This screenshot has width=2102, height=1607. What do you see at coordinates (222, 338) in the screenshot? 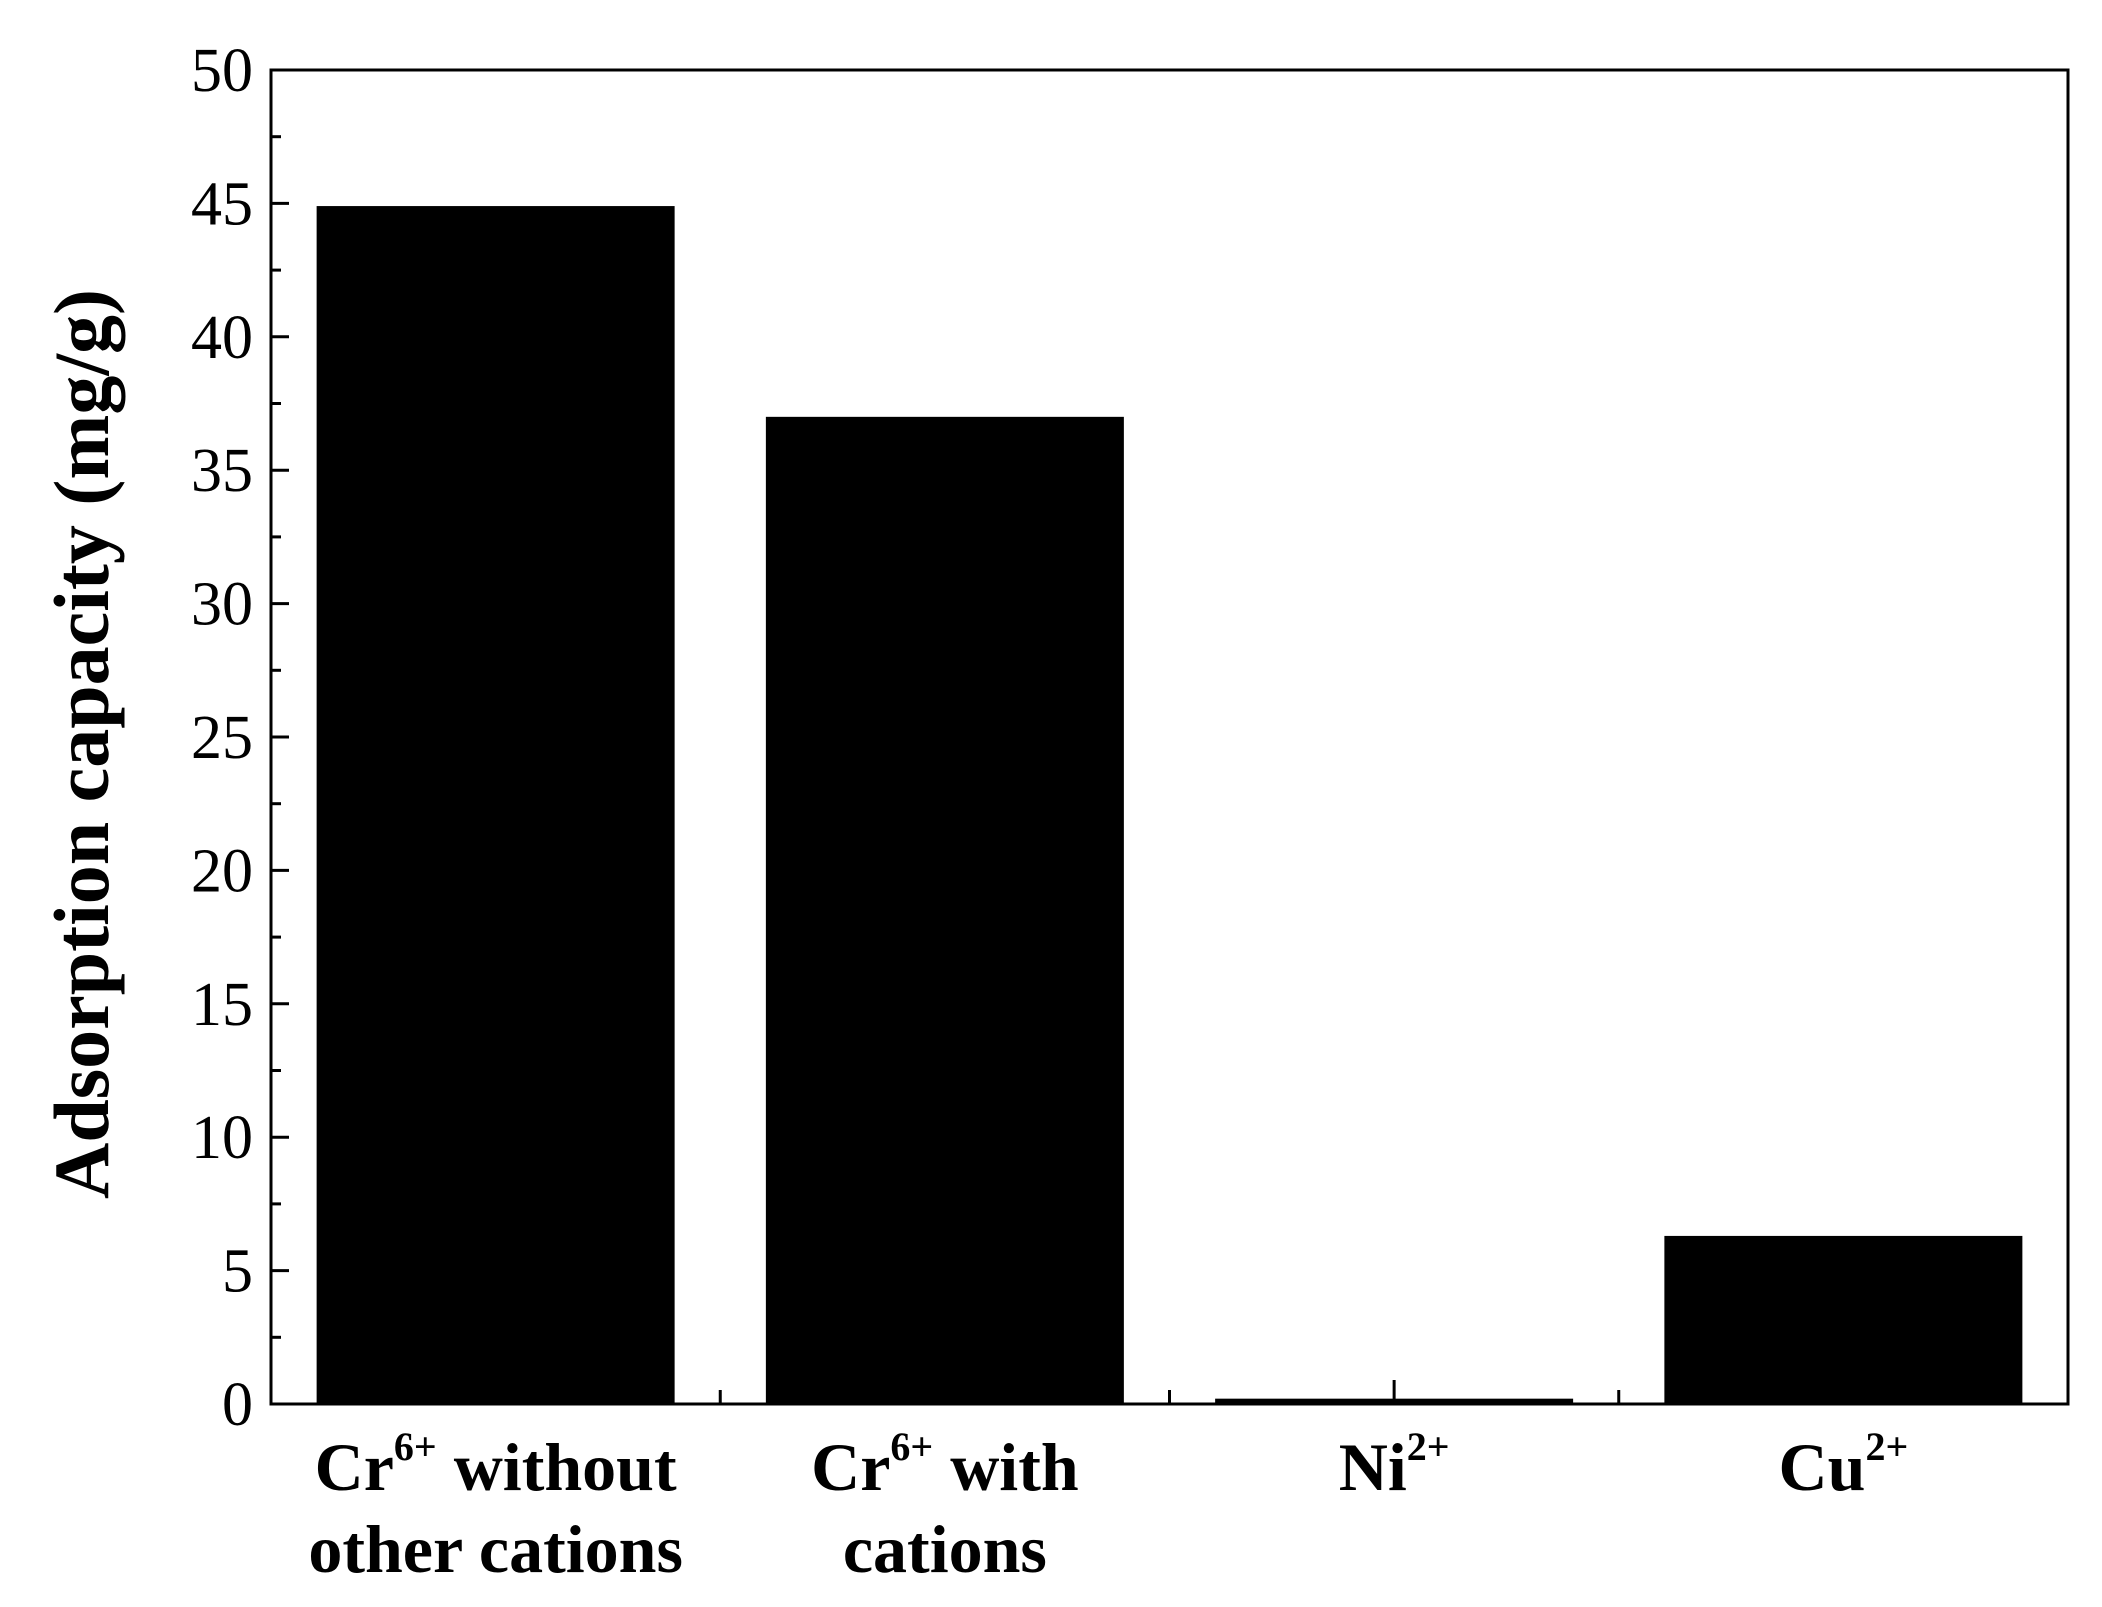
I see `y-tick-label: 40` at bounding box center [222, 338].